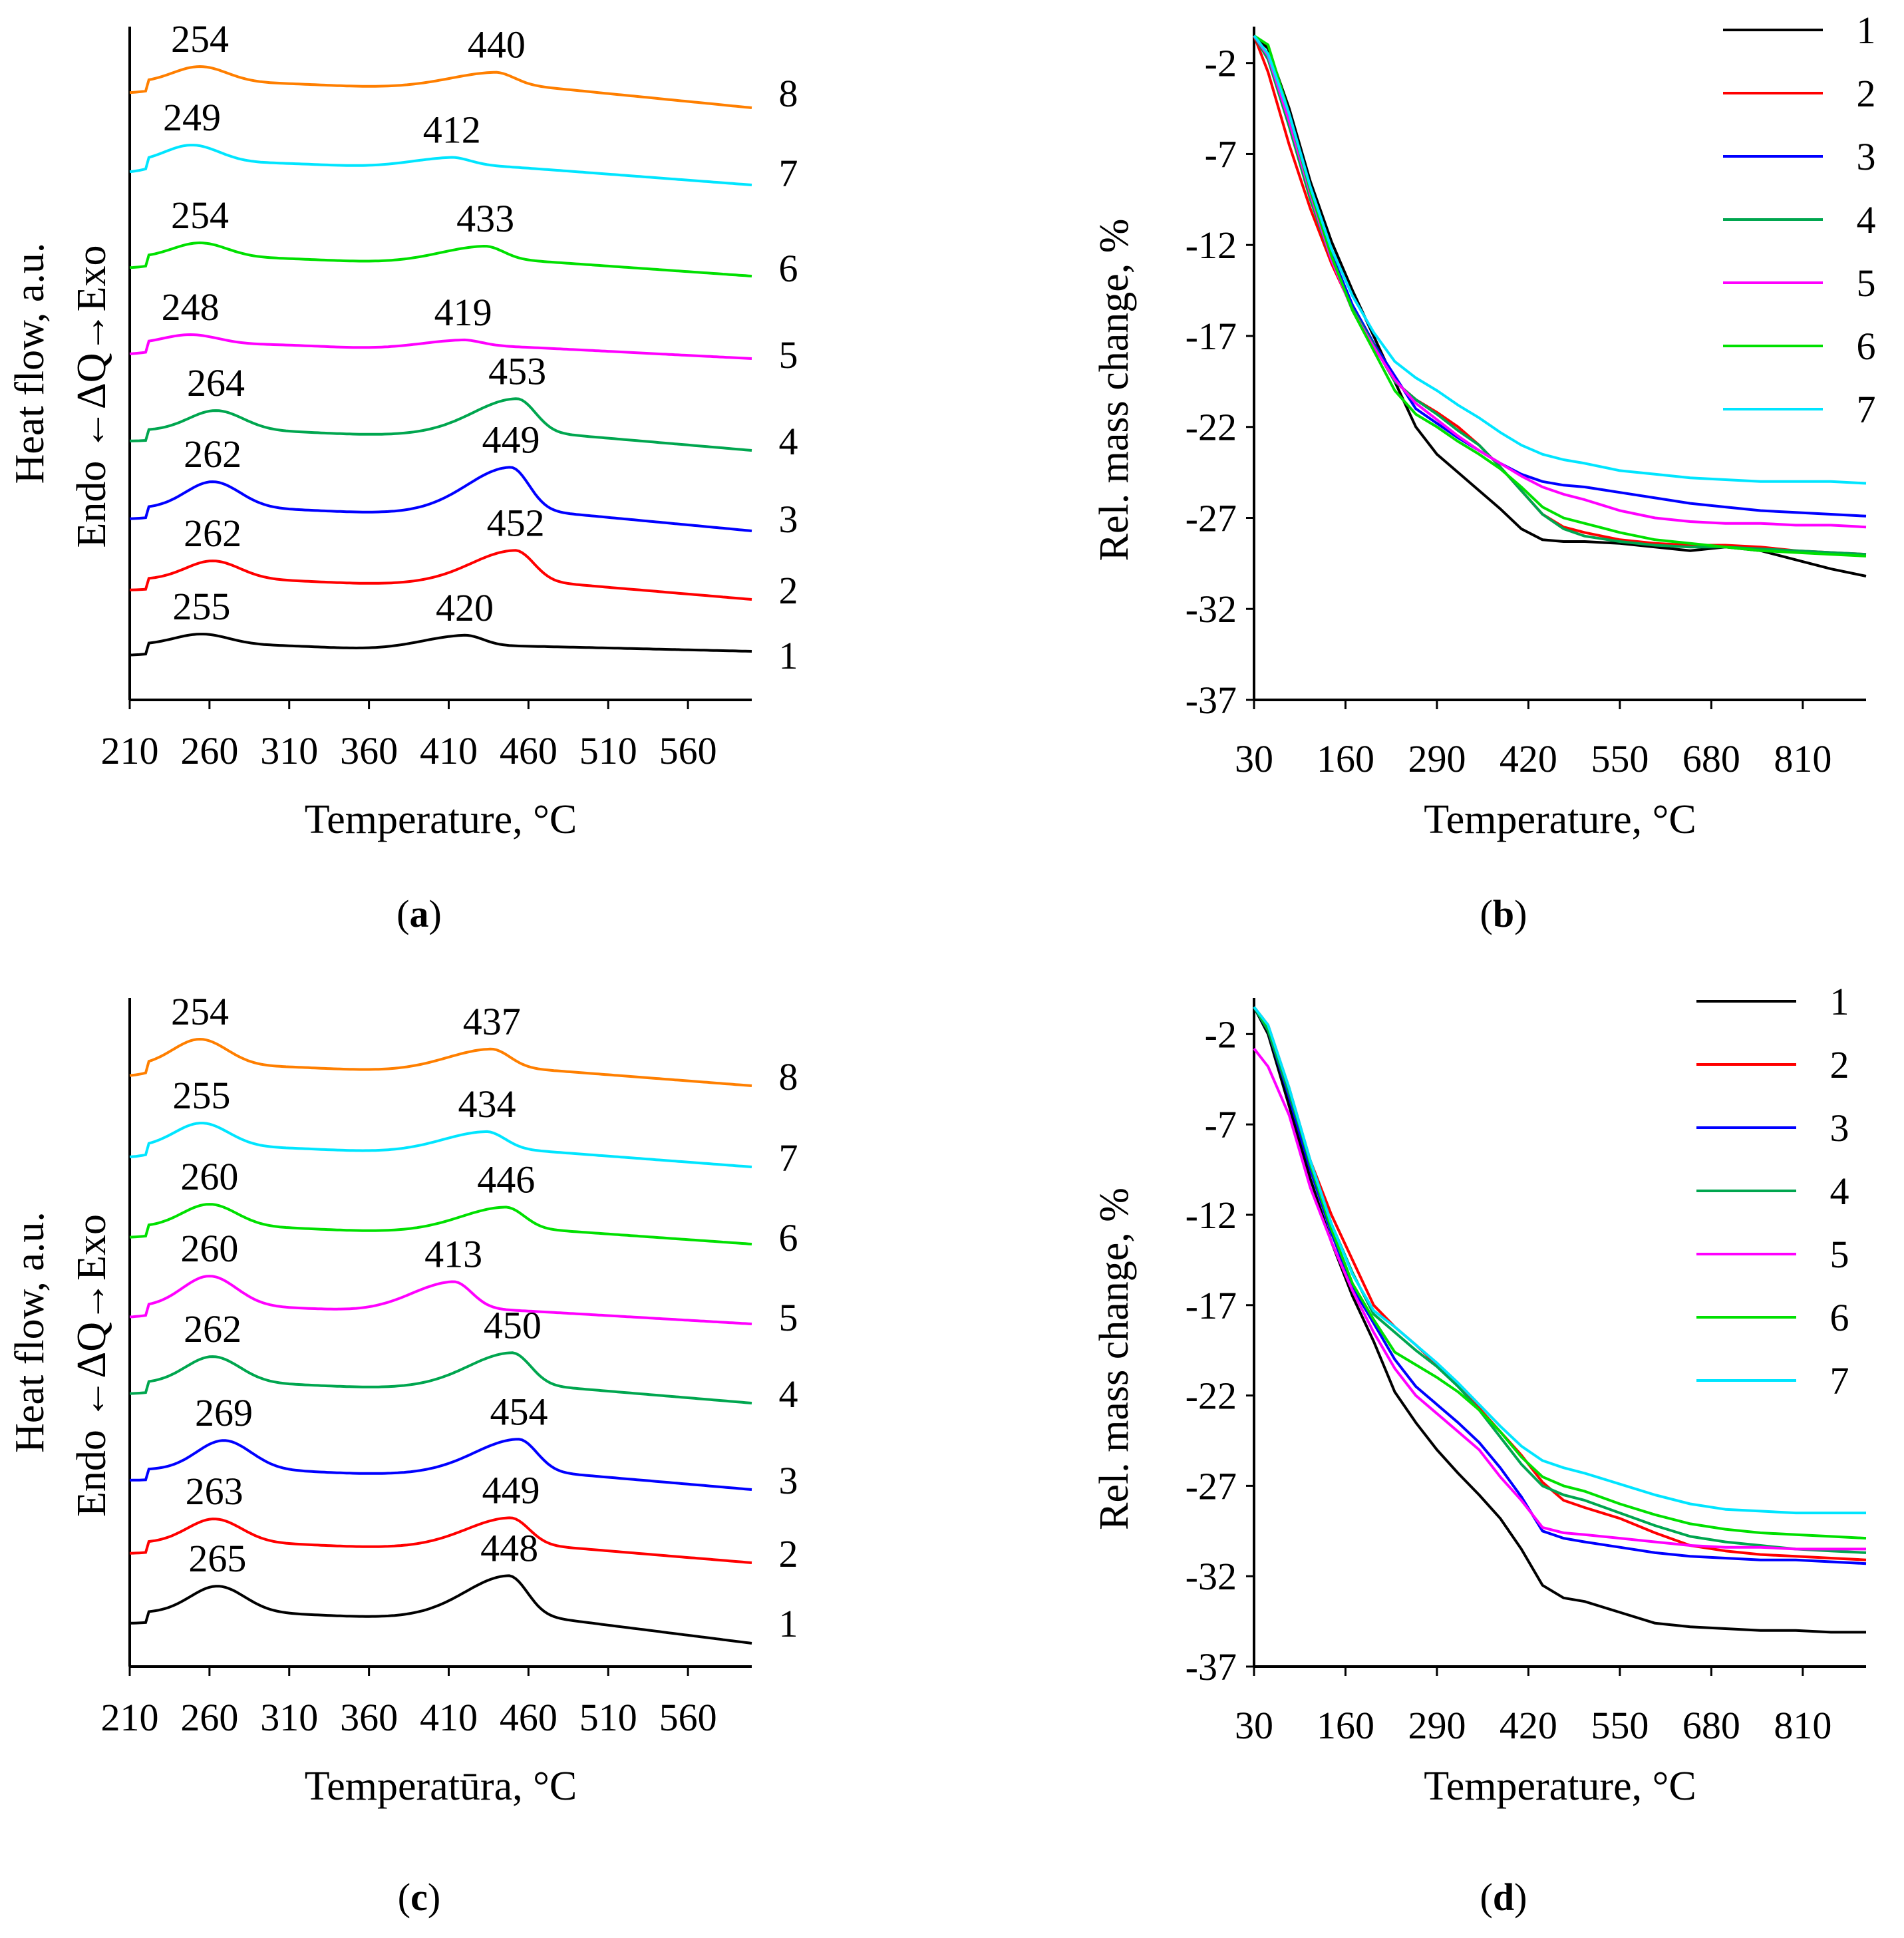 This screenshot has height=1938, width=1904. Describe the element at coordinates (492, 1021) in the screenshot. I see `peak-label: 437` at that location.